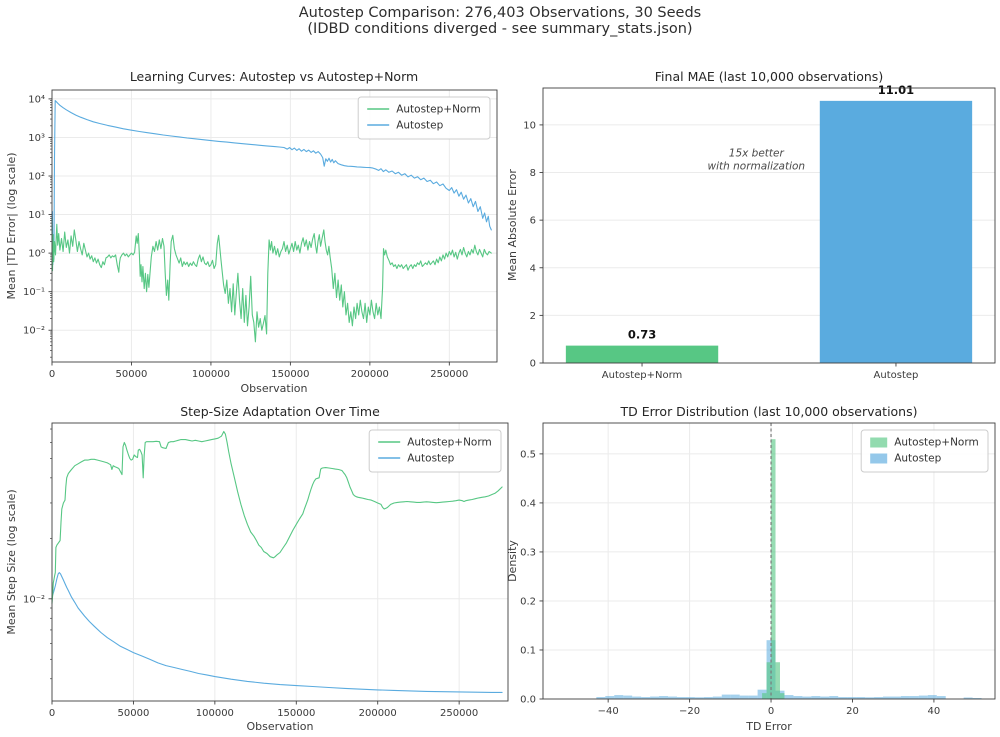  What do you see at coordinates (773, 569) in the screenshot?
I see `autostep-norm-histogram` at bounding box center [773, 569].